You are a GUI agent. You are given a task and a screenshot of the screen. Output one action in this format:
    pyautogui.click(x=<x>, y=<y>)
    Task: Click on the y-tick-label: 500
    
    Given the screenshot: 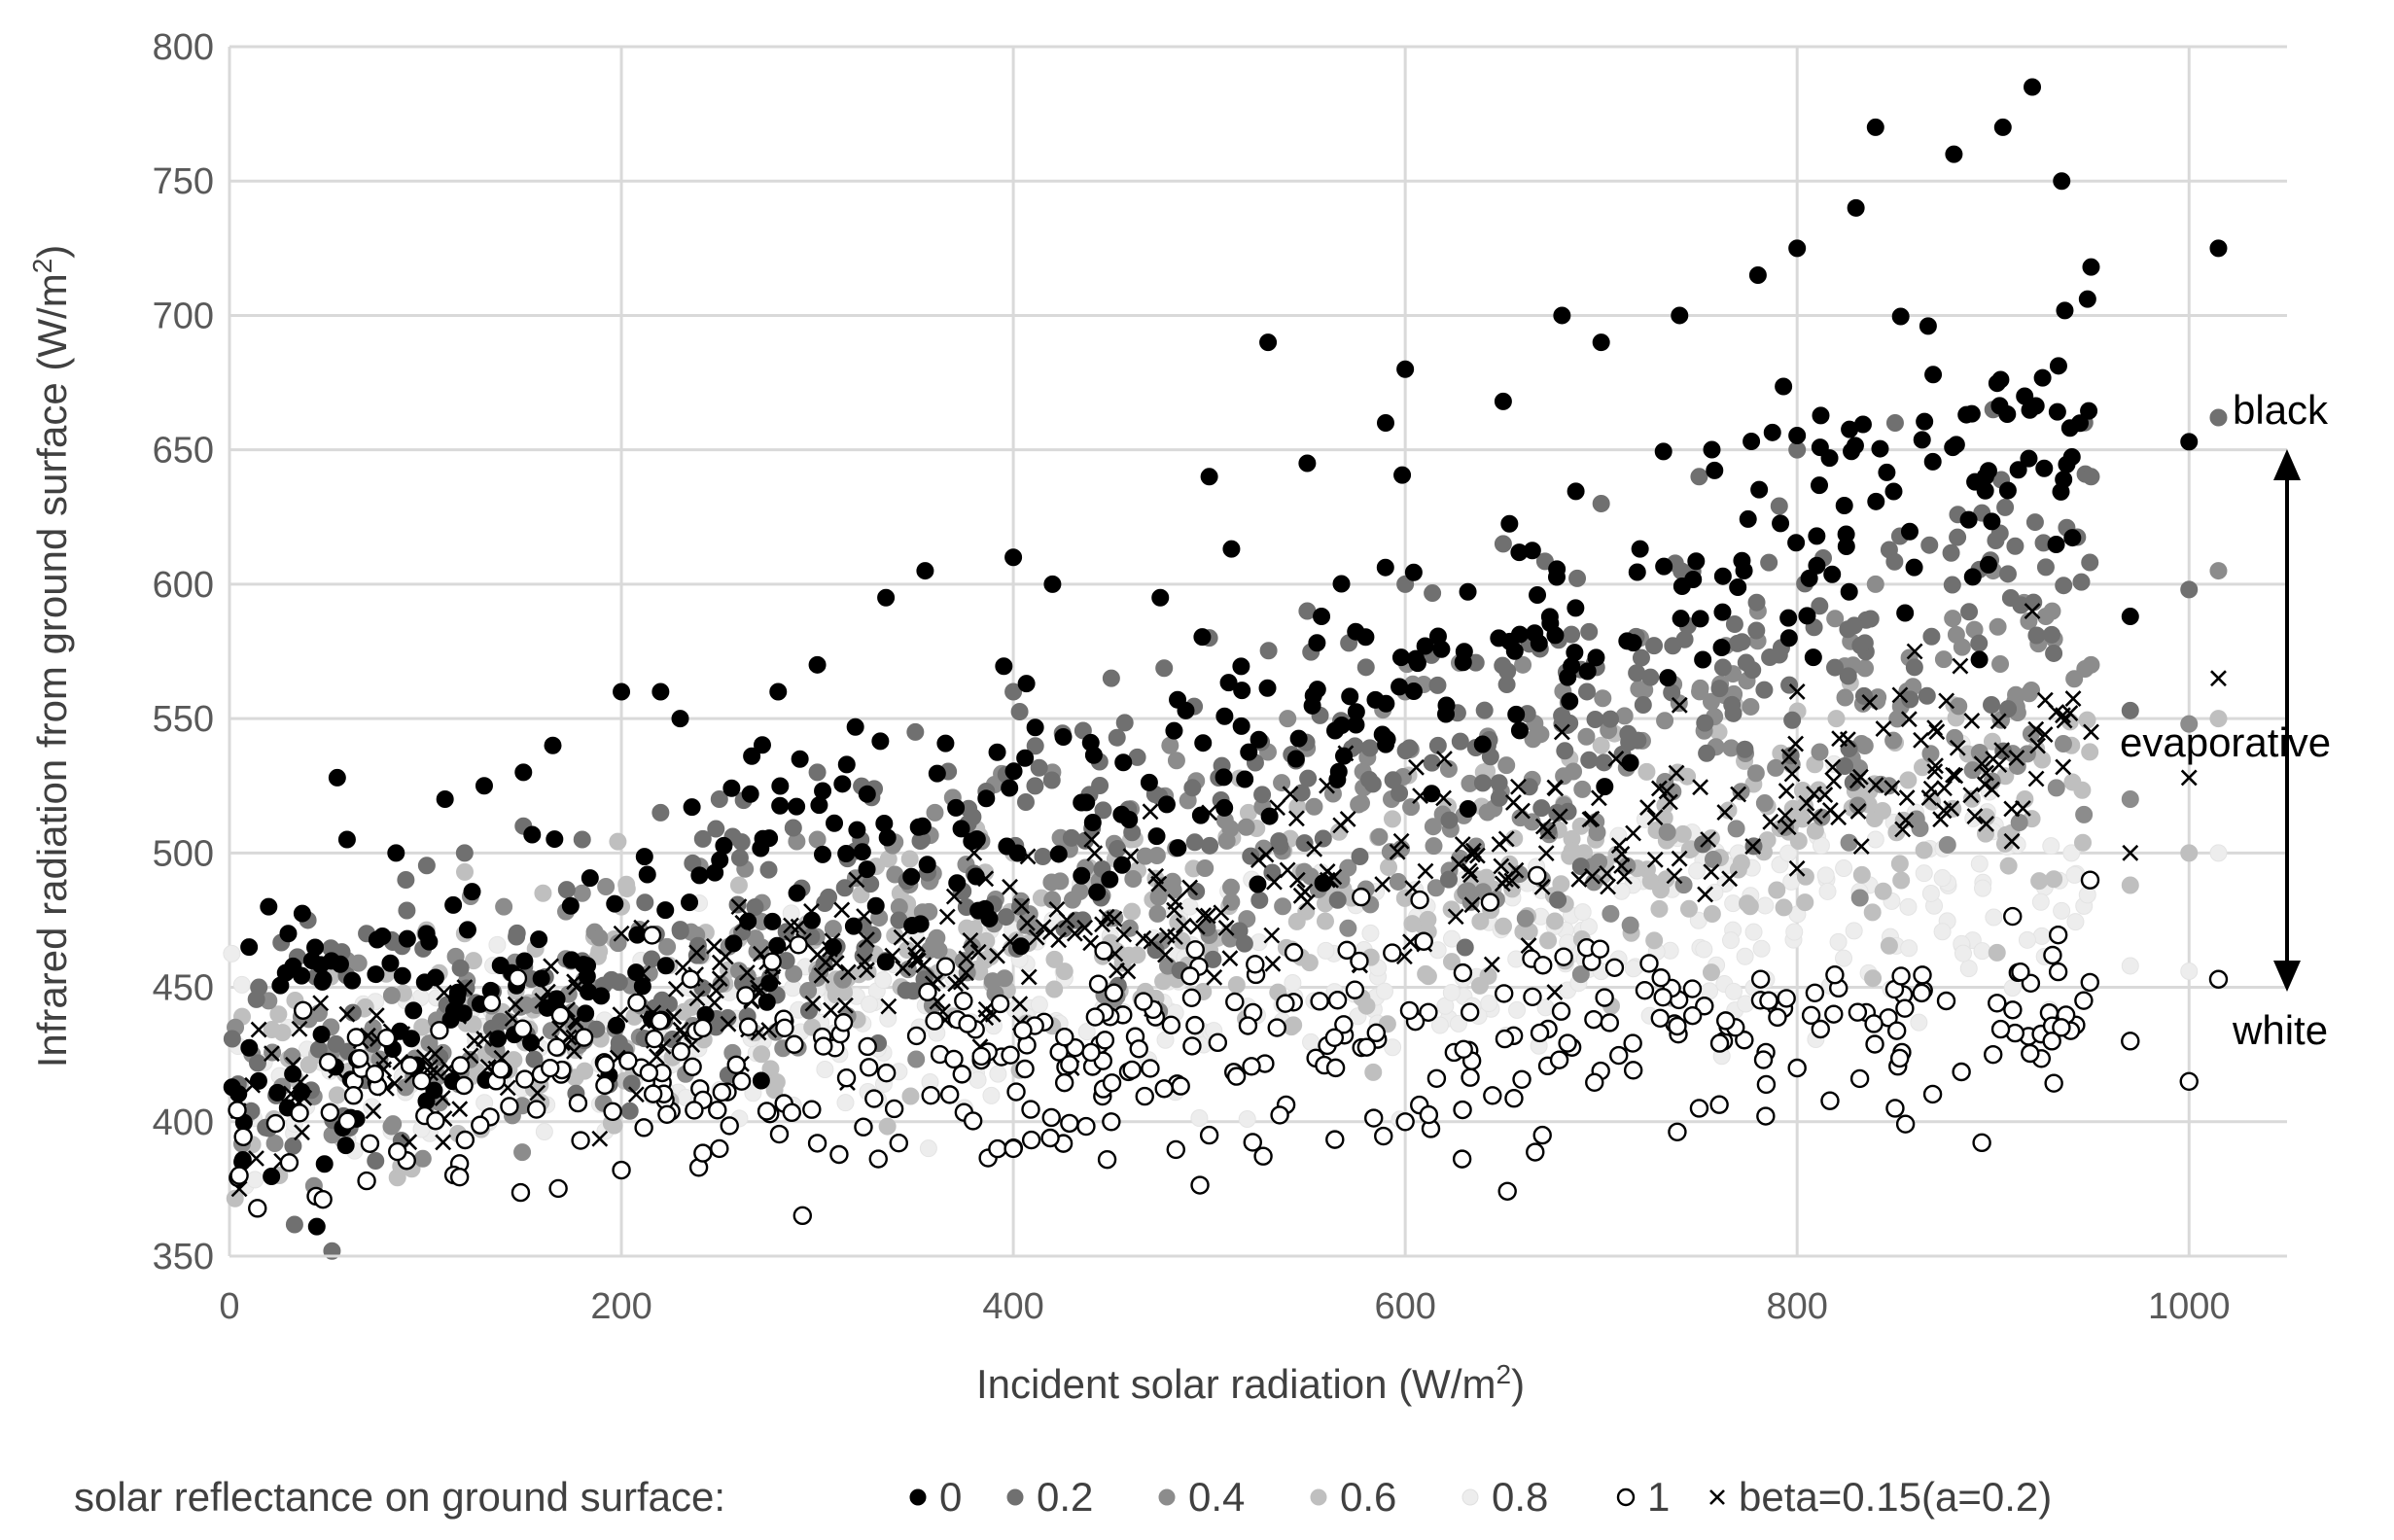 What is the action you would take?
    pyautogui.click(x=183, y=853)
    